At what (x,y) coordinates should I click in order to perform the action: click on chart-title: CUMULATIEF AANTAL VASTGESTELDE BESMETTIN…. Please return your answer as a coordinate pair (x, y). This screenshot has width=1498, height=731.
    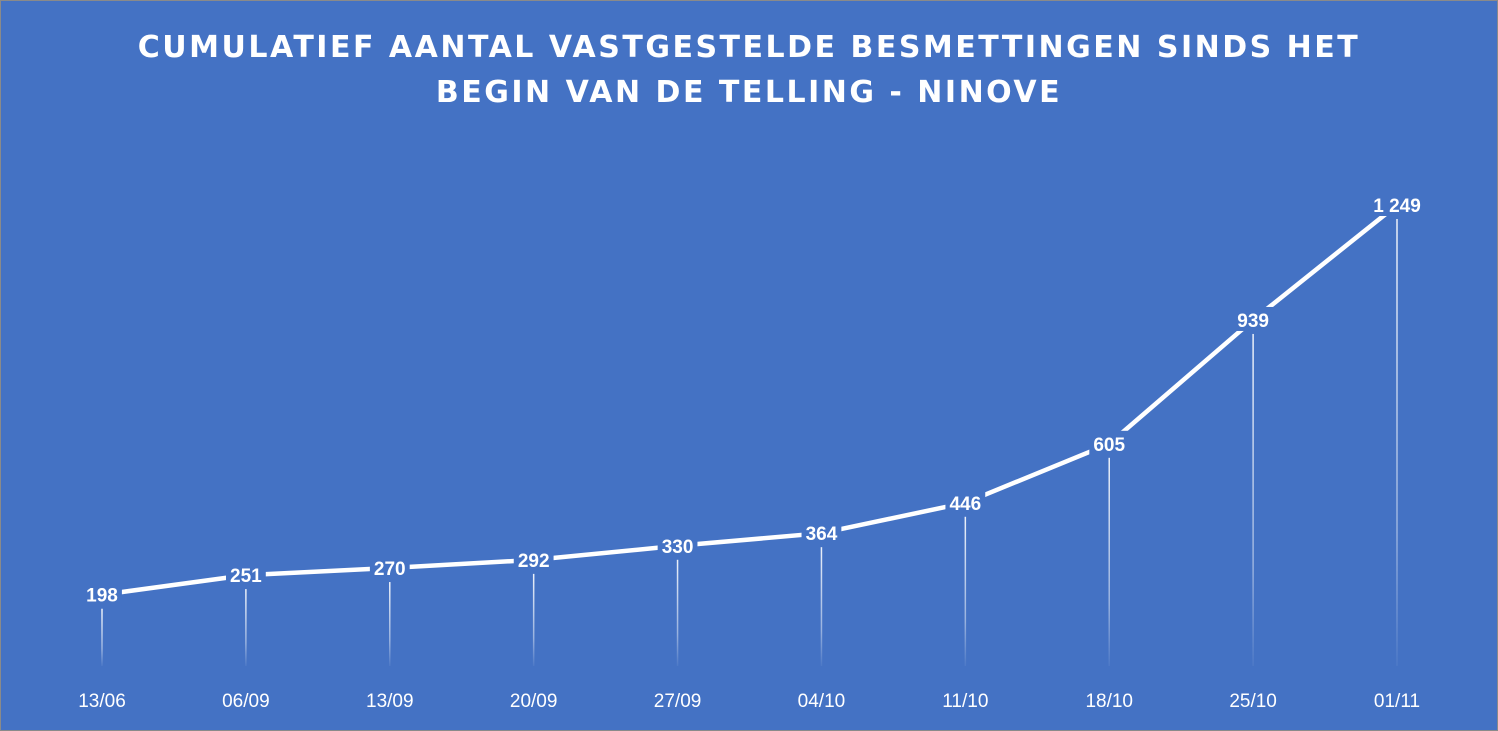
    Looking at the image, I should click on (749, 70).